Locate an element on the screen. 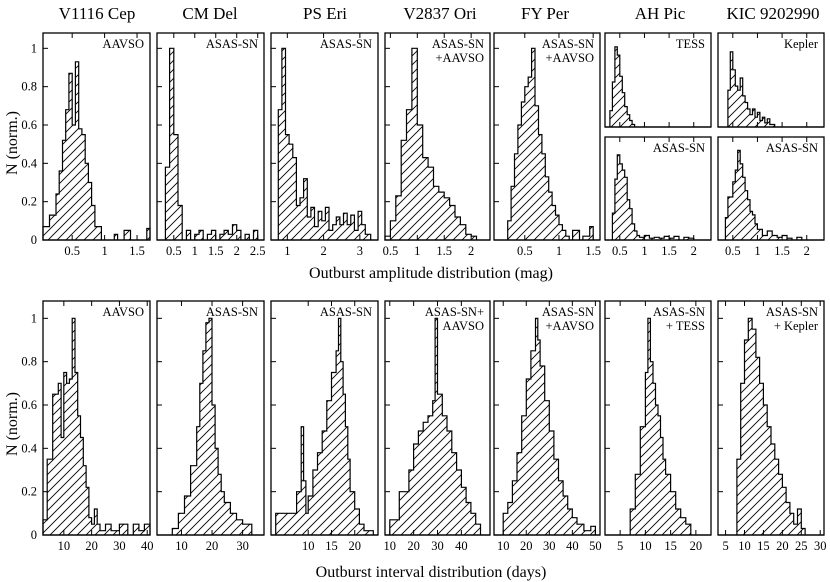 This screenshot has height=582, width=830. ps-eri-interval-panel: 10 15 20 ASAS-SN is located at coordinates (324, 426).